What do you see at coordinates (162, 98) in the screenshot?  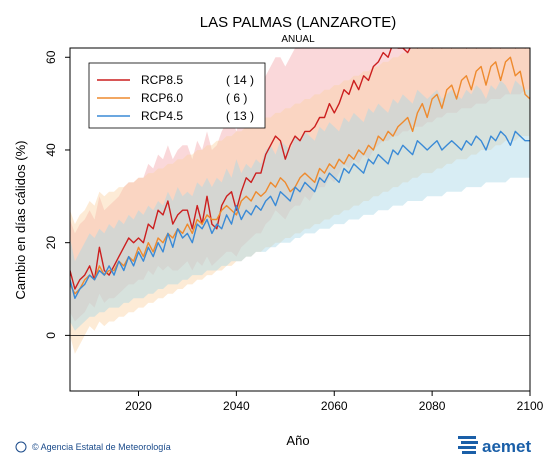 I see `legend-label-rcp60: RCP6.0` at bounding box center [162, 98].